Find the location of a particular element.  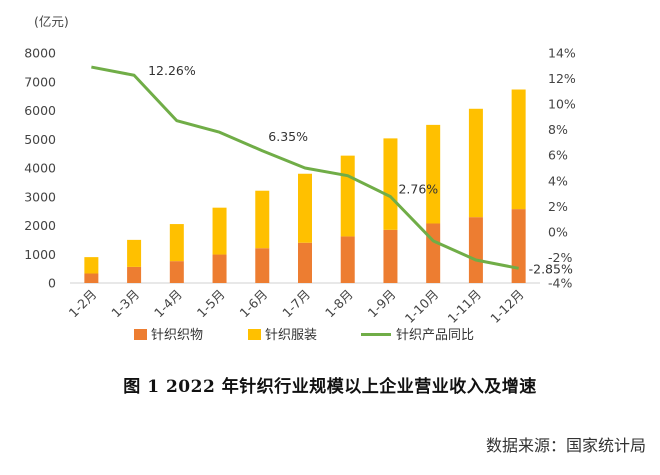

y-left-tick-label: 6000 is located at coordinates (40, 110).